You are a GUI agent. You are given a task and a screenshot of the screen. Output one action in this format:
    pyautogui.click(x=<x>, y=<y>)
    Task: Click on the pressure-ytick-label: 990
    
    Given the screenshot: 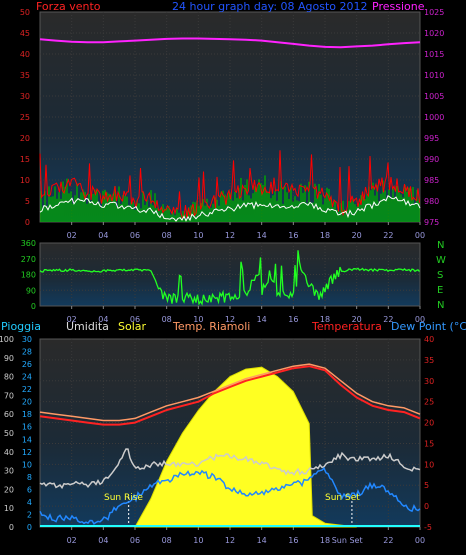 What is the action you would take?
    pyautogui.click(x=431, y=159)
    